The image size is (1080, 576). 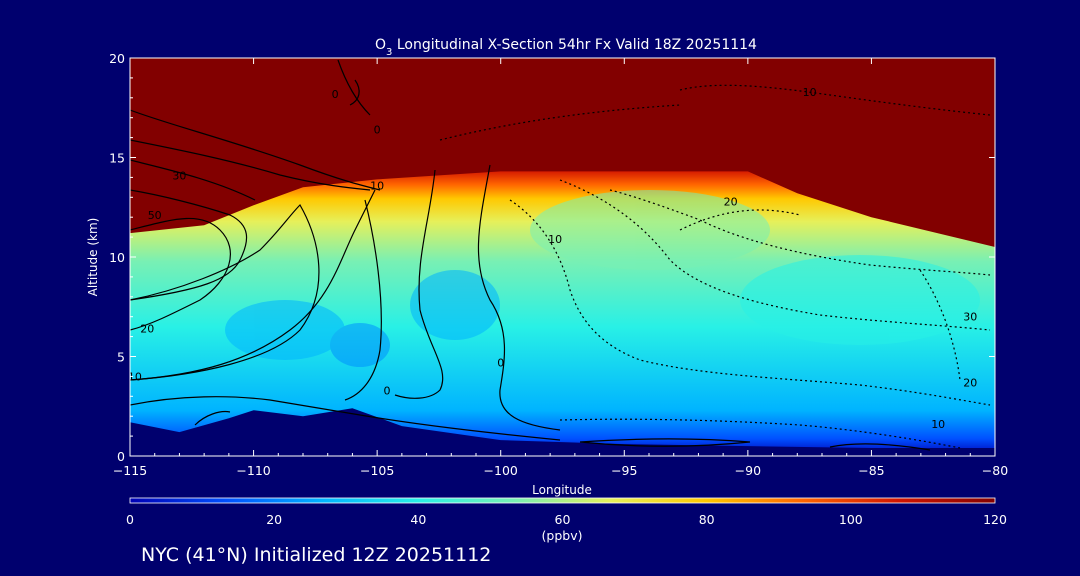 I want to click on x-axis-title: Longitude, so click(x=562, y=490).